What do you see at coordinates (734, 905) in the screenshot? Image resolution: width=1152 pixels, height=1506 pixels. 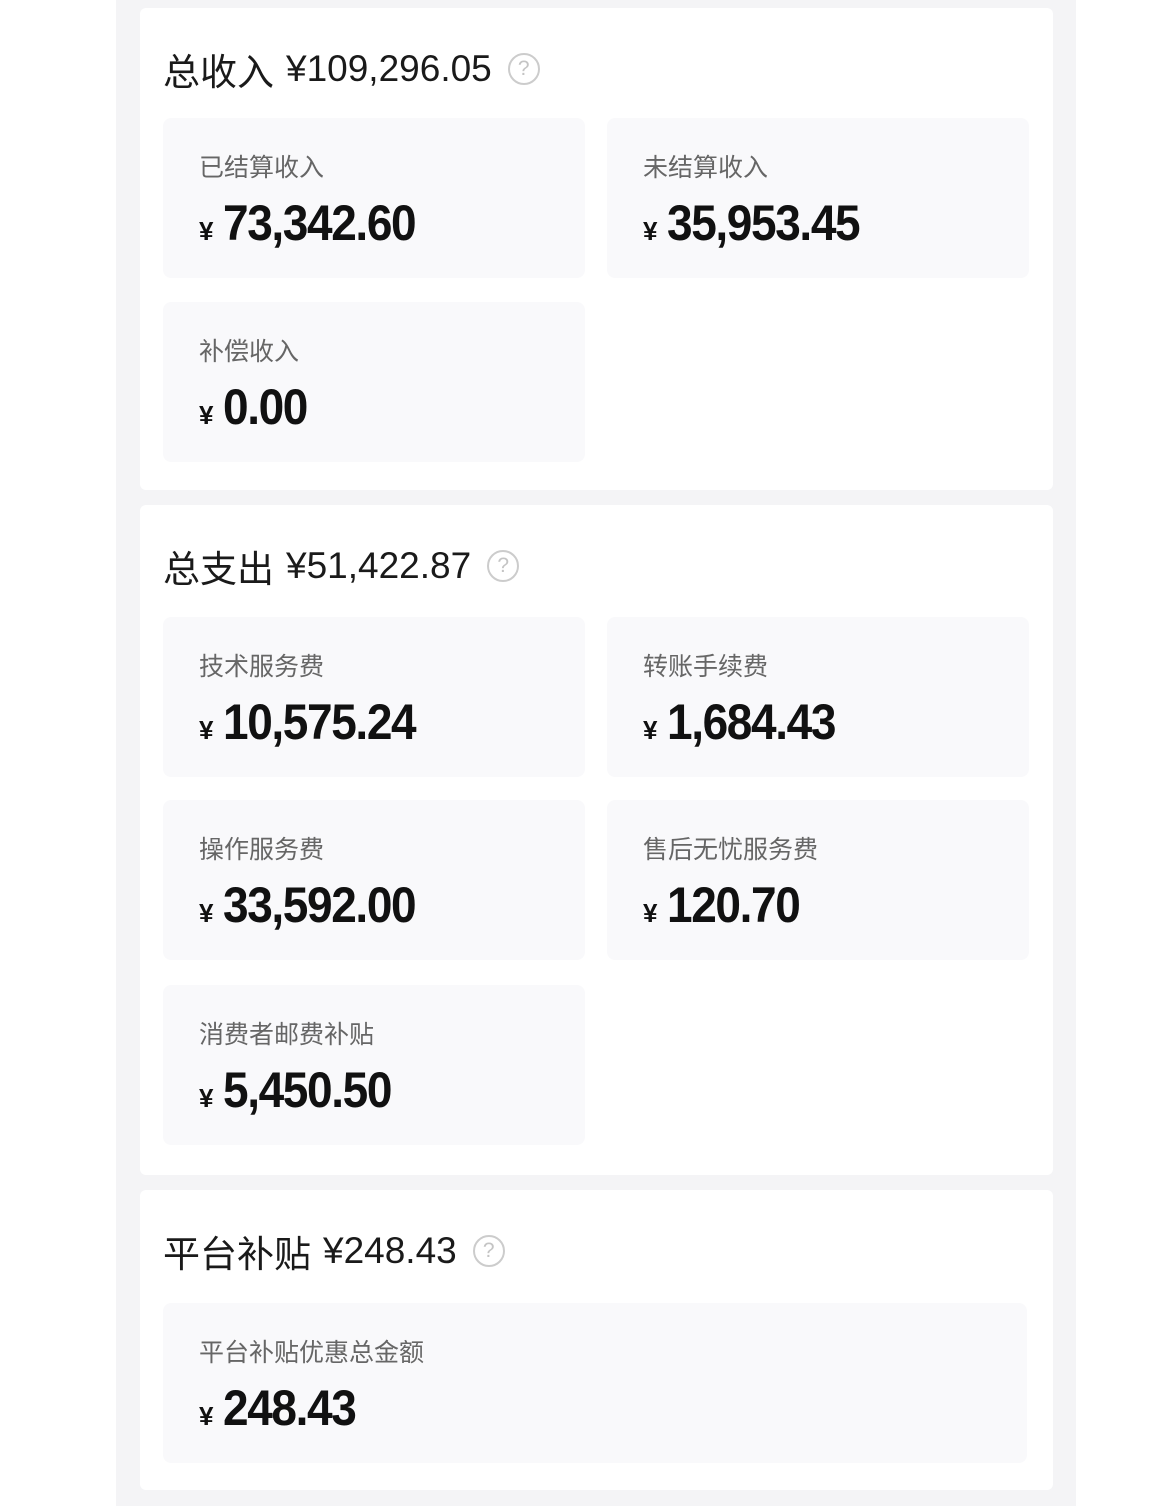 I see `stat-amount: 120.70` at bounding box center [734, 905].